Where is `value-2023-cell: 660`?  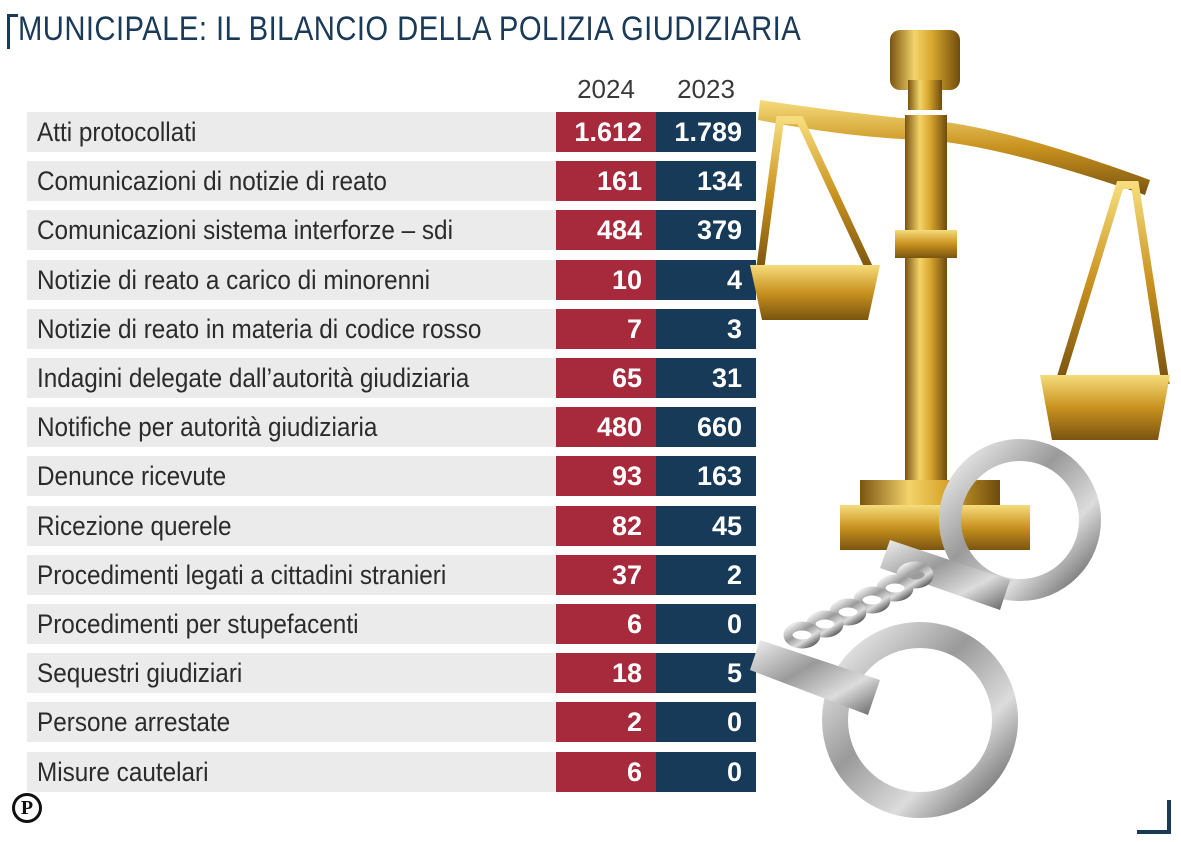 value-2023-cell: 660 is located at coordinates (706, 427).